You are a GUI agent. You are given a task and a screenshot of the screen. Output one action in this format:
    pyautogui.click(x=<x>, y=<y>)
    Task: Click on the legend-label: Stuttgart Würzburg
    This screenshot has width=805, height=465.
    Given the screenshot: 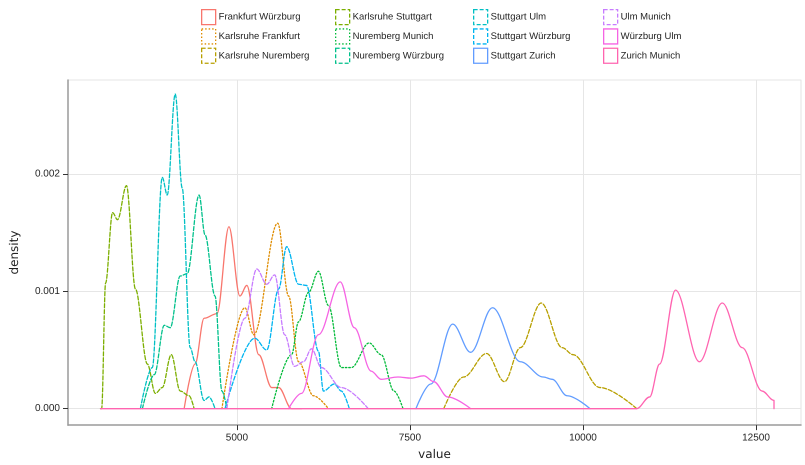 What is the action you would take?
    pyautogui.click(x=530, y=36)
    